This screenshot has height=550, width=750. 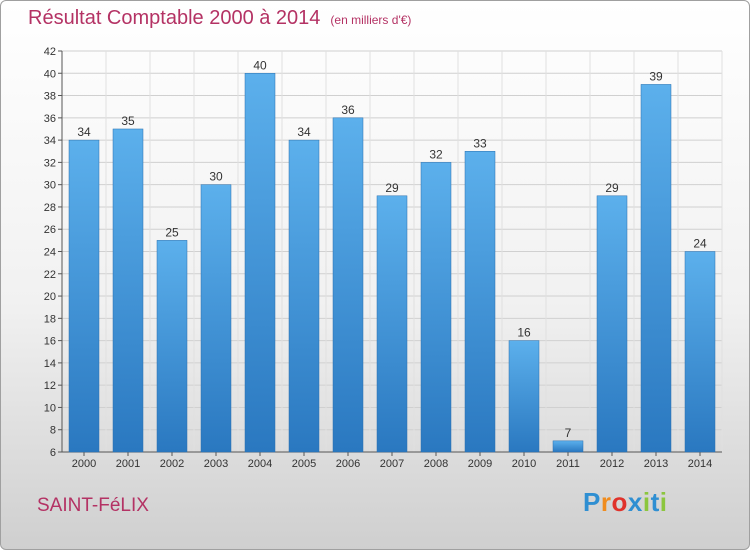 What do you see at coordinates (128, 464) in the screenshot?
I see `x-tick-label: 2001` at bounding box center [128, 464].